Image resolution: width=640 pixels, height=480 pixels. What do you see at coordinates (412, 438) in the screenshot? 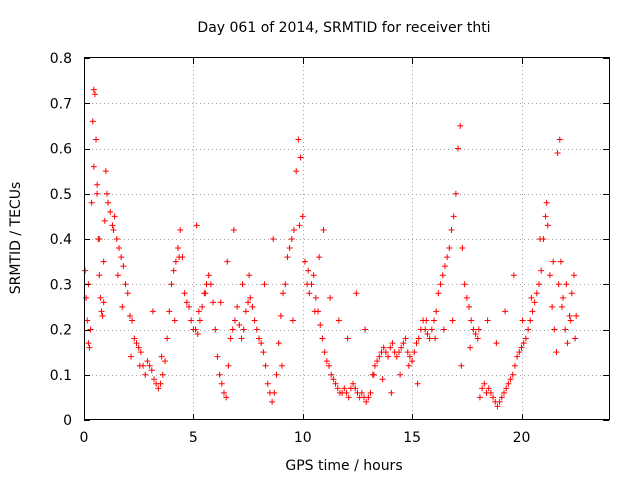
I see `x-tick-label: 15` at bounding box center [412, 438].